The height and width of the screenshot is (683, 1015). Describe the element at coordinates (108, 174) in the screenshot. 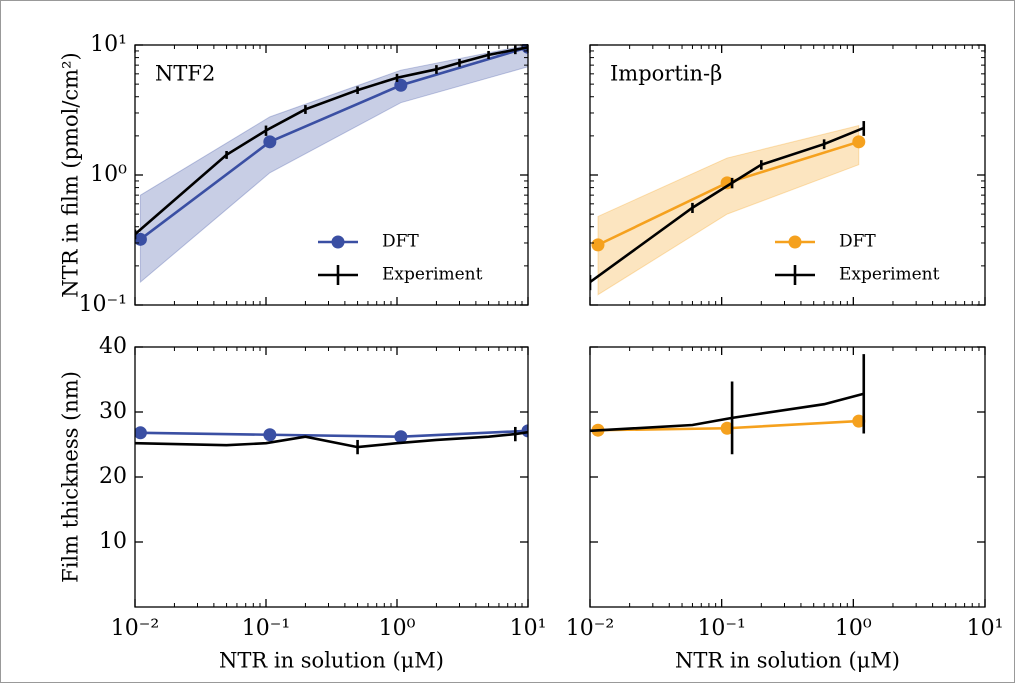

I see `y-tick-label: 10⁰` at that location.